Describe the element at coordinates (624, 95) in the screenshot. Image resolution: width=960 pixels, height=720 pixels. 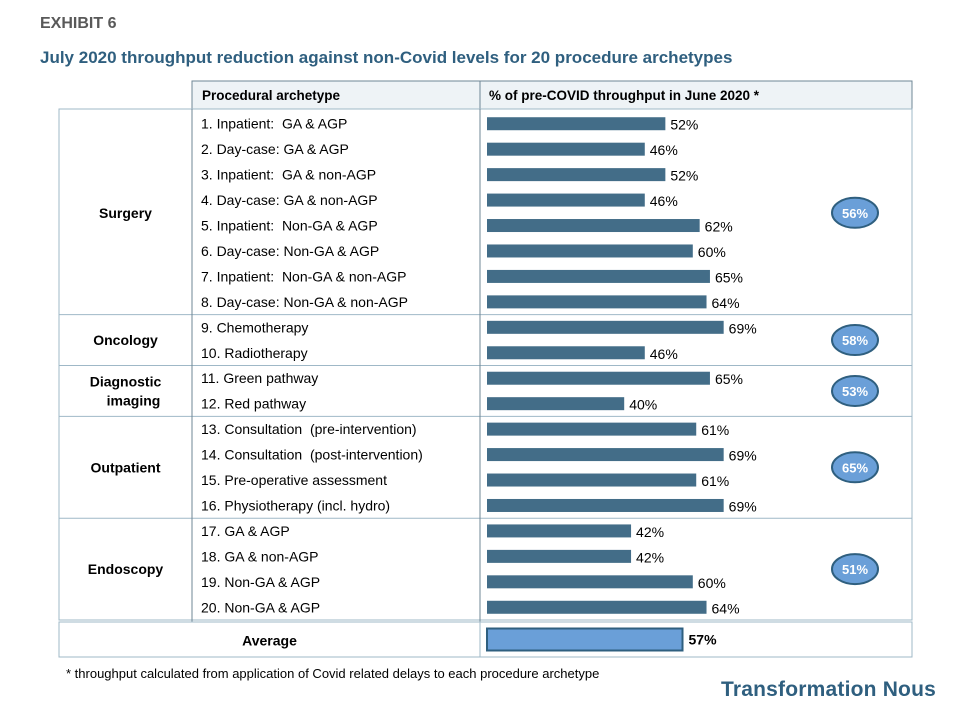
I see `header-value: % of pre-COVID throughput in June 2020 *` at that location.